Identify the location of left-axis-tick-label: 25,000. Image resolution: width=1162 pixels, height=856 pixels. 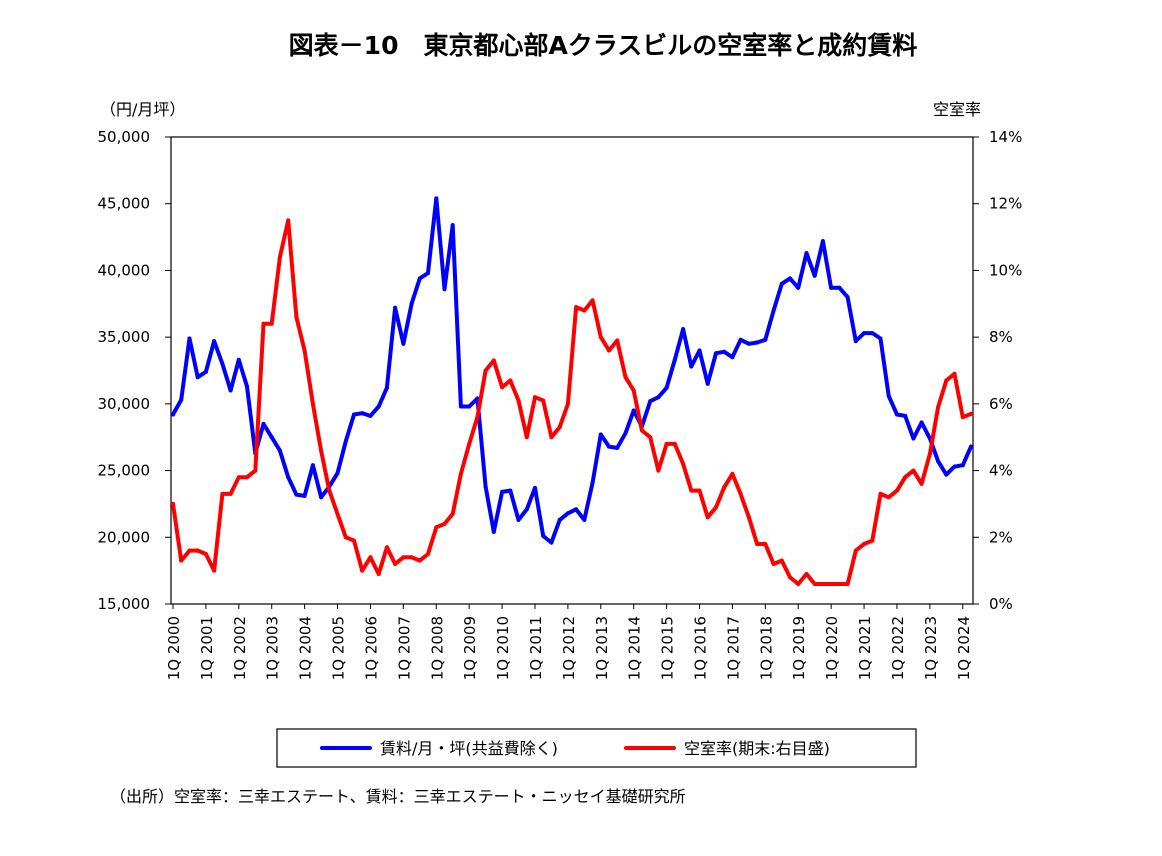
(124, 471).